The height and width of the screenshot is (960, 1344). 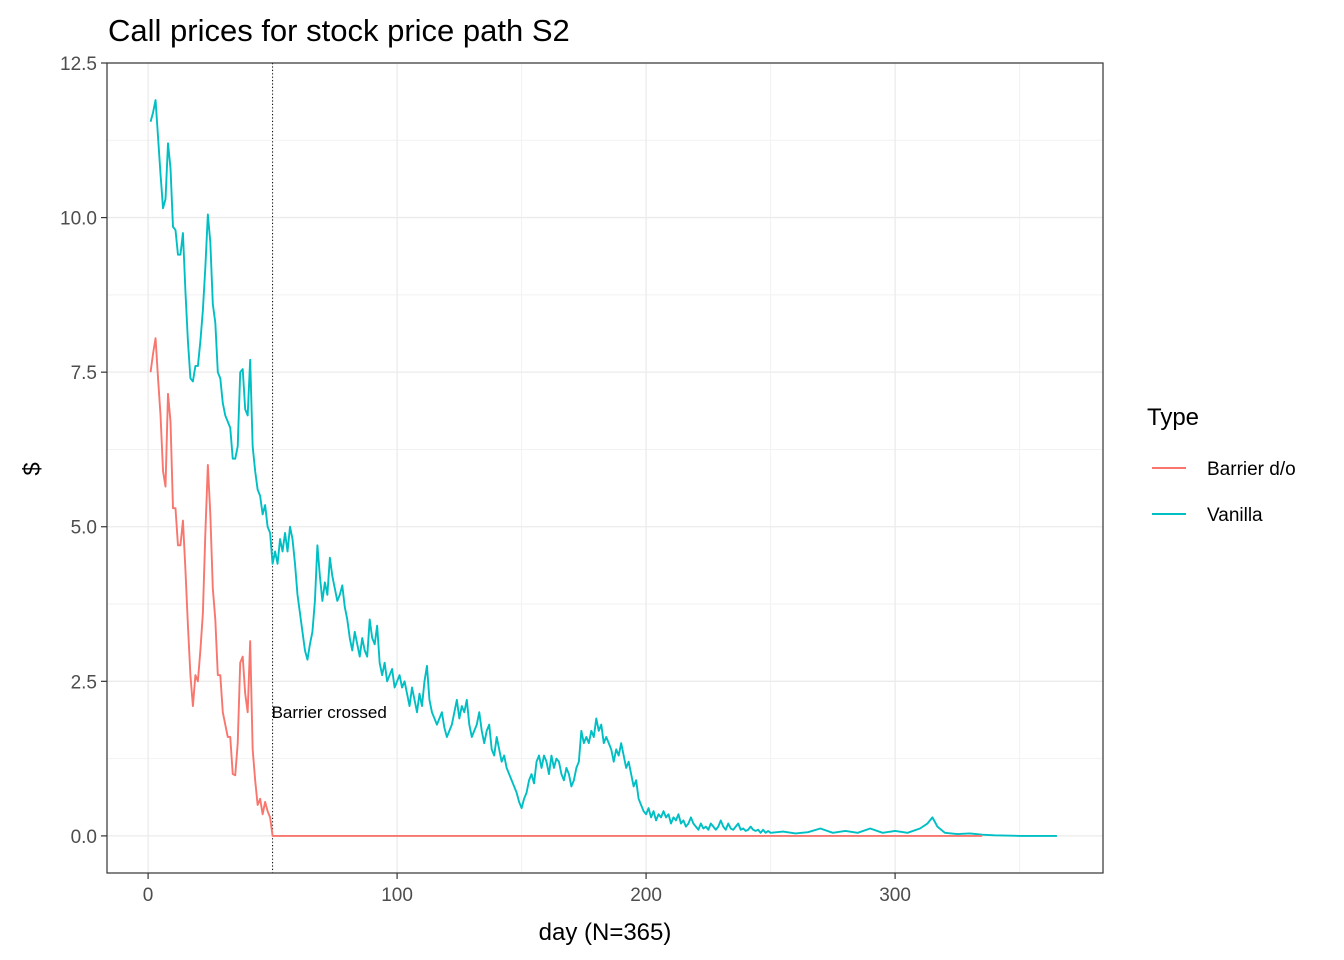 What do you see at coordinates (527, 889) in the screenshot?
I see `x-axis: 0 100 200 300` at bounding box center [527, 889].